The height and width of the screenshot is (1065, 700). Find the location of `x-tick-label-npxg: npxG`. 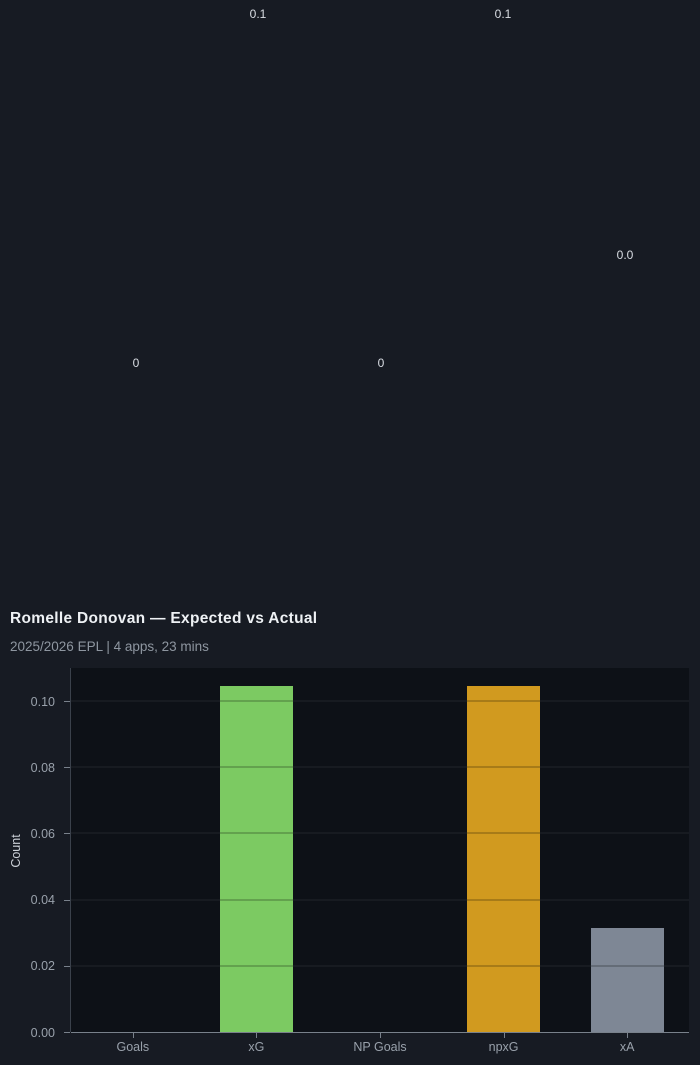

x-tick-label-npxg: npxG is located at coordinates (503, 1047).